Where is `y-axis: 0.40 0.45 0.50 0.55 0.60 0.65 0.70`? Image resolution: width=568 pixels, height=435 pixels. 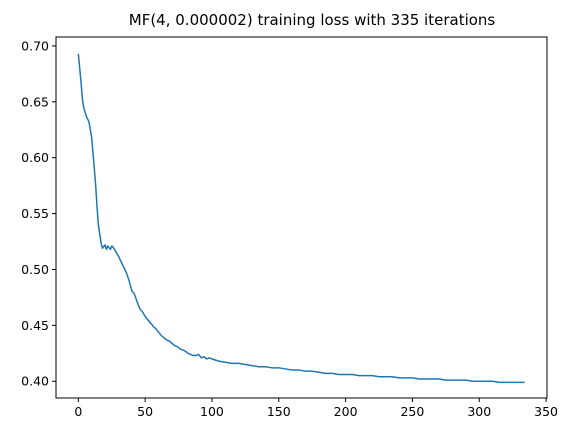
y-axis: 0.40 0.45 0.50 0.55 0.60 0.65 0.70 is located at coordinates (38, 213).